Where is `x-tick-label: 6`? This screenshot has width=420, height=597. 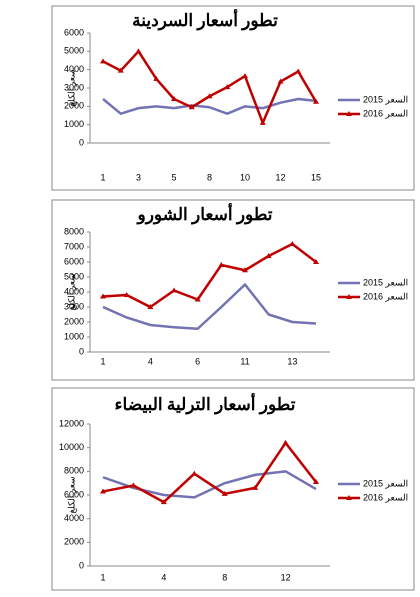 x-tick-label: 6 is located at coordinates (197, 361).